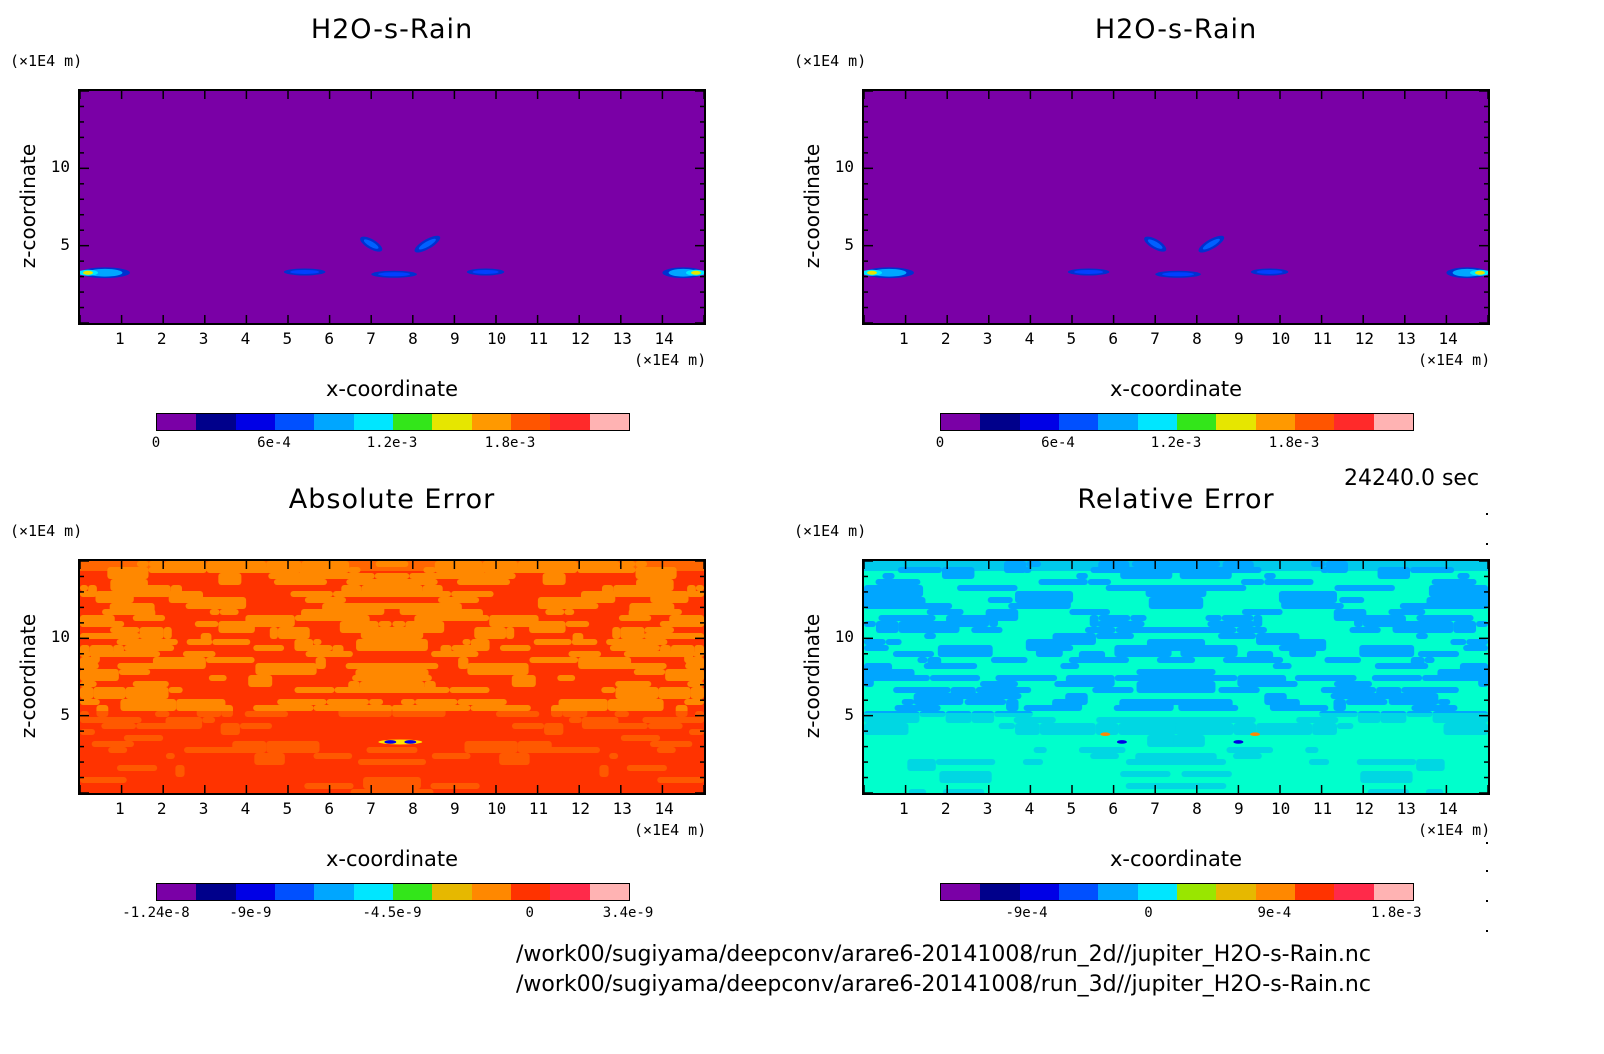 Image resolution: width=1604 pixels, height=1054 pixels. What do you see at coordinates (1238, 808) in the screenshot?
I see `x-tick-label: 9` at bounding box center [1238, 808].